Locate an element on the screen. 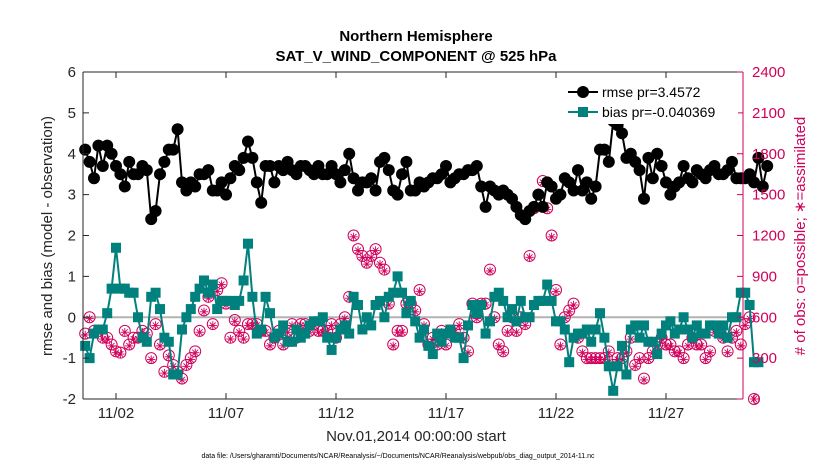 The height and width of the screenshot is (470, 830). y-tick-label: 6 is located at coordinates (72, 72).